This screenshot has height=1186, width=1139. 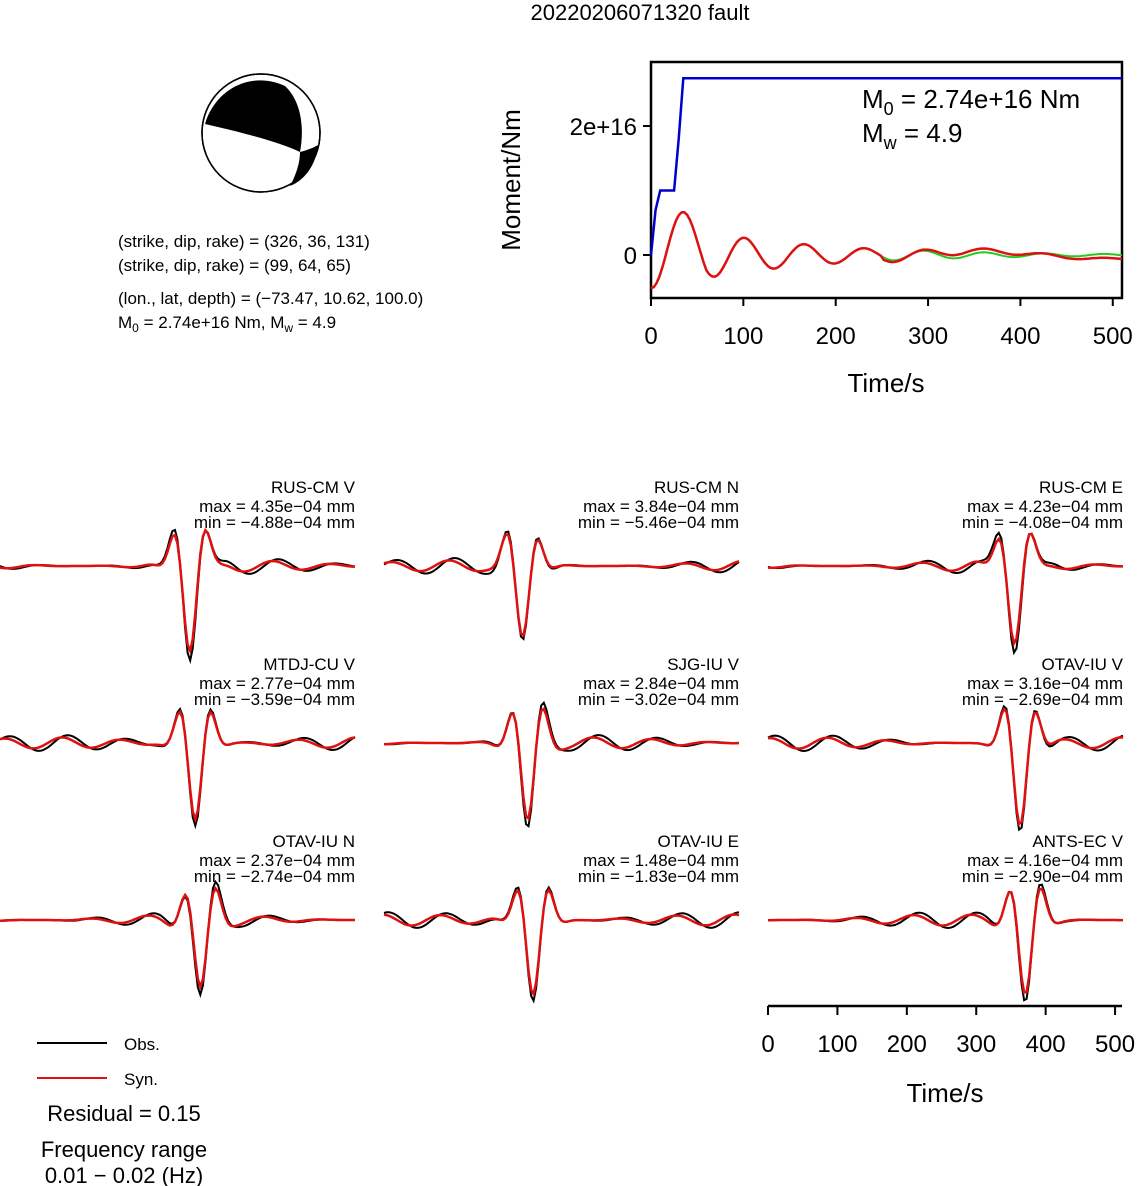 What do you see at coordinates (124, 1174) in the screenshot?
I see `frequency-range-value: 0.01 − 0.02 (Hz)` at bounding box center [124, 1174].